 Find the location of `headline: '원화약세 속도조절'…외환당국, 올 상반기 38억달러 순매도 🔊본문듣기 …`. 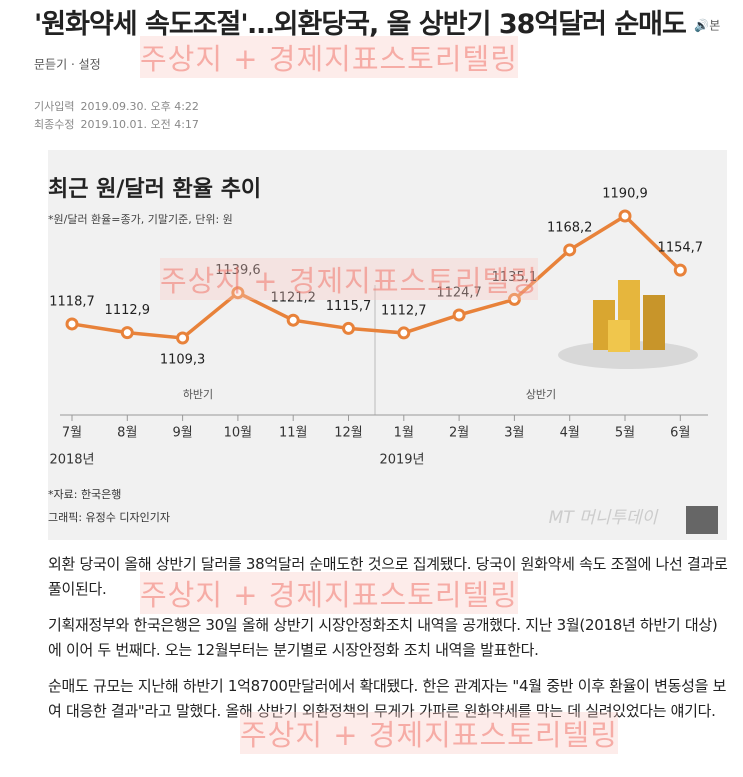

headline: '원화약세 속도조절'…외환당국, 올 상반기 38억달러 순매도 🔊본문듣기 … is located at coordinates (379, 44).